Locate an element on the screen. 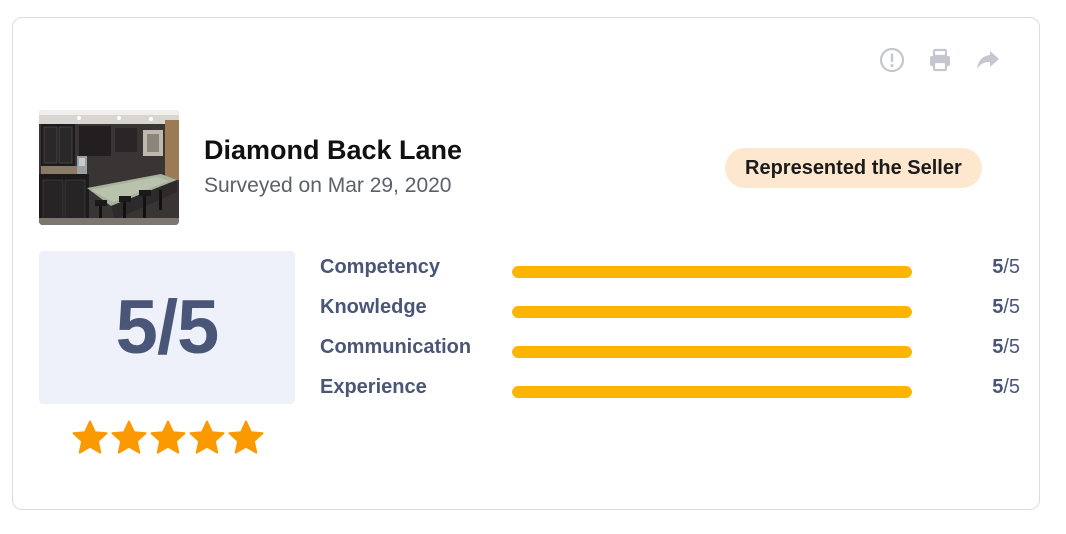 Image resolution: width=1066 pixels, height=534 pixels. survey-date: Surveyed on Mar 29, 2020 is located at coordinates (328, 185).